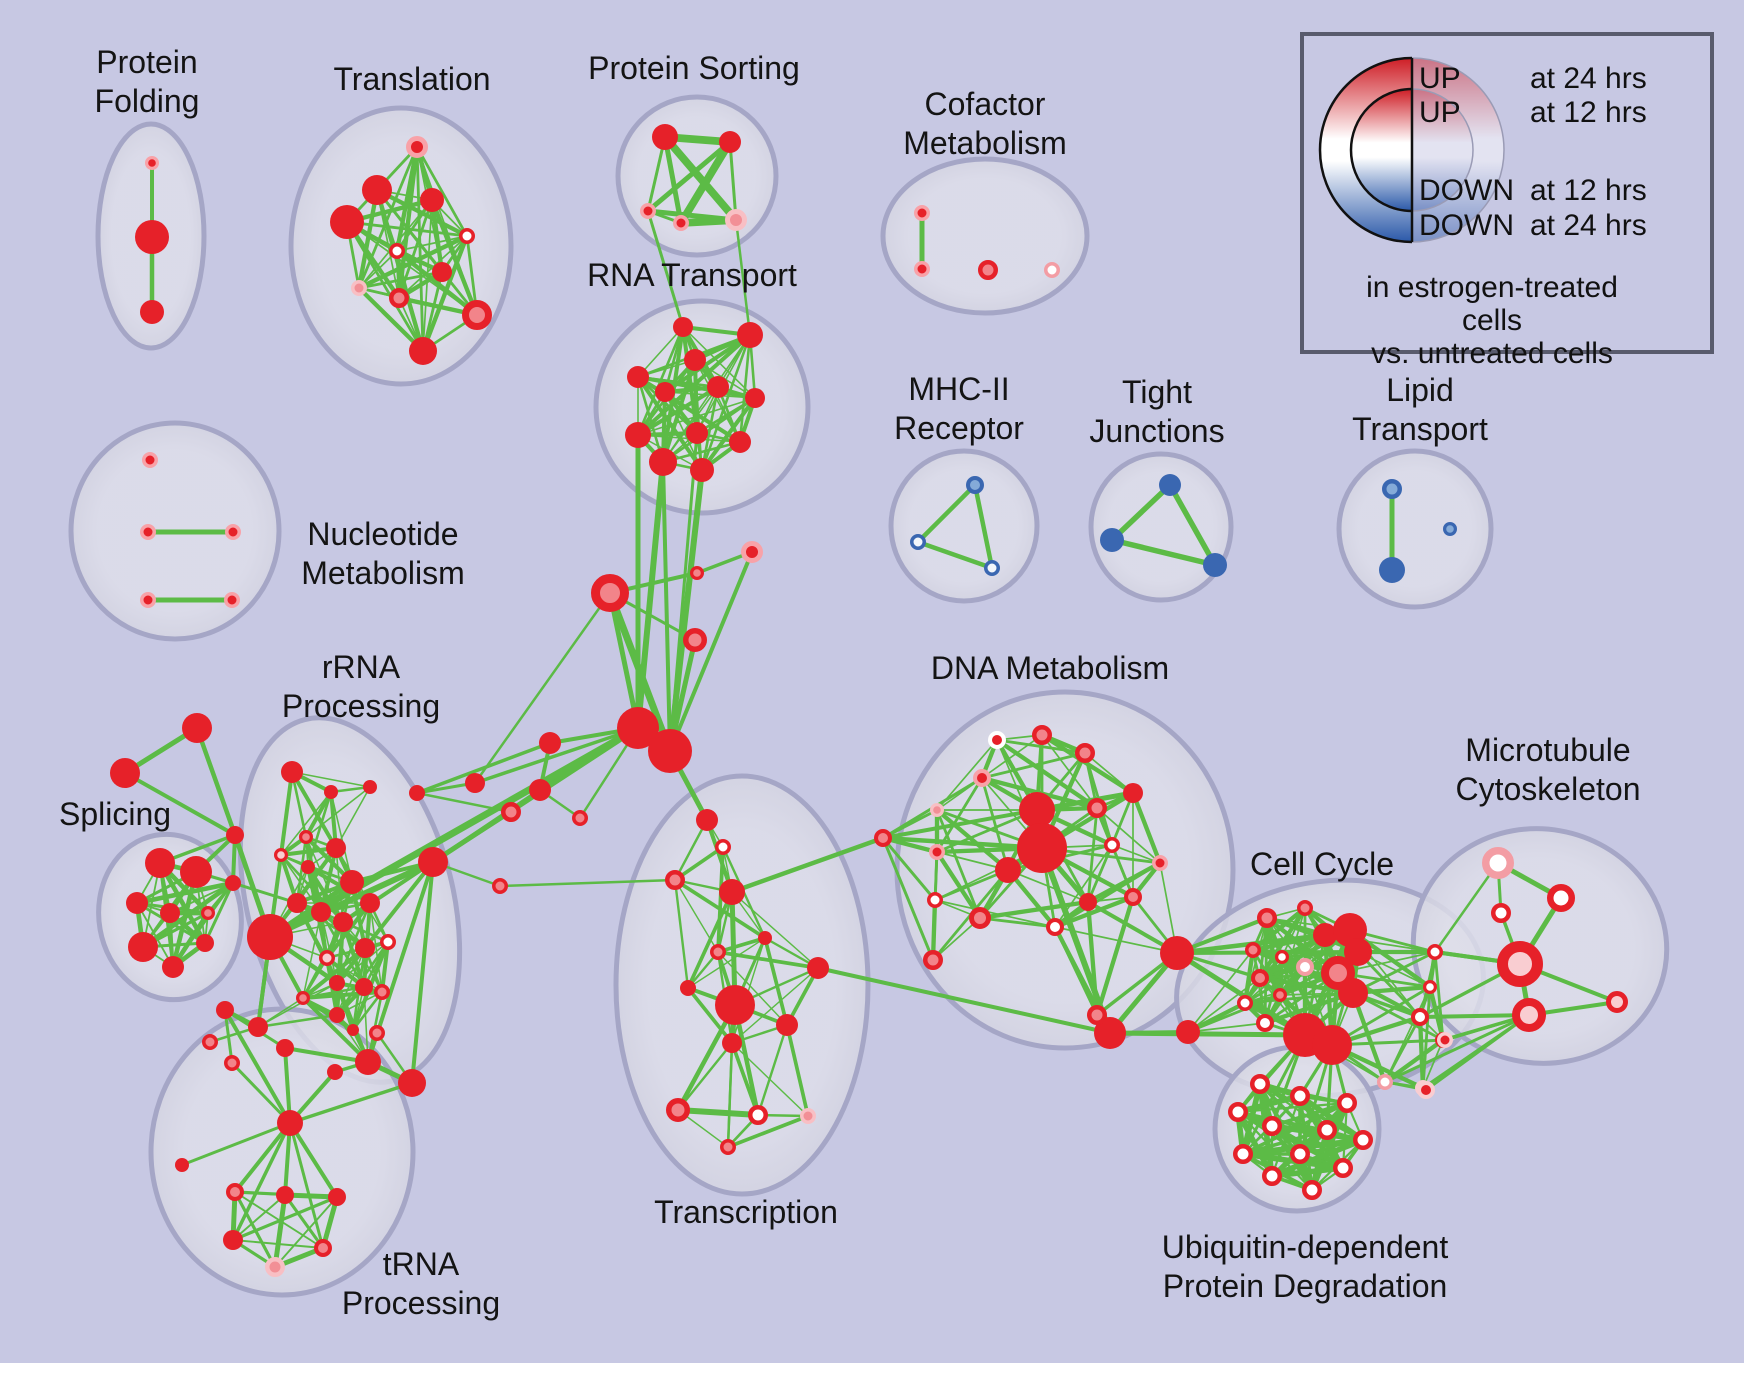 Image resolution: width=1750 pixels, height=1376 pixels. Describe the element at coordinates (746, 1212) in the screenshot. I see `cluster-label-transcription: Transcription` at that location.